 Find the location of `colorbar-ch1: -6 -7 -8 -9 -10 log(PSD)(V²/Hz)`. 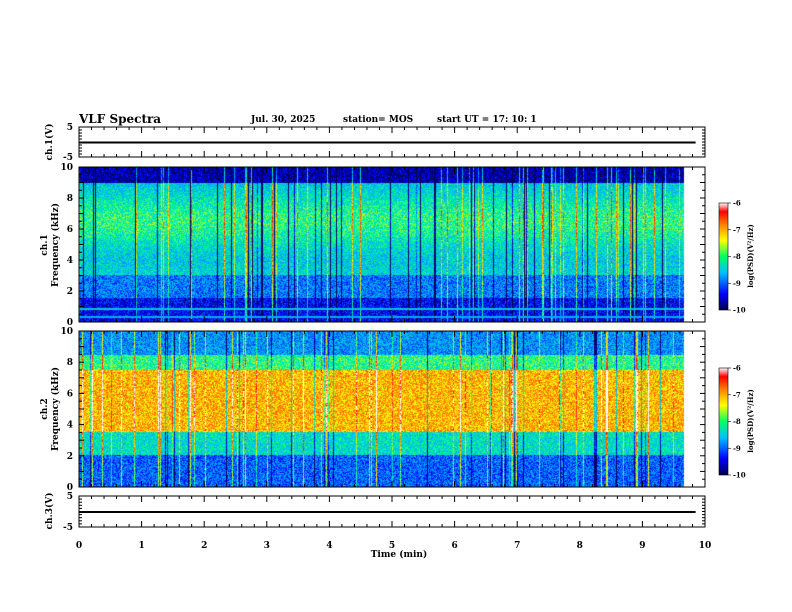

colorbar-ch1: -6 -7 -8 -9 -10 log(PSD)(V²/Hz) is located at coordinates (736, 257).